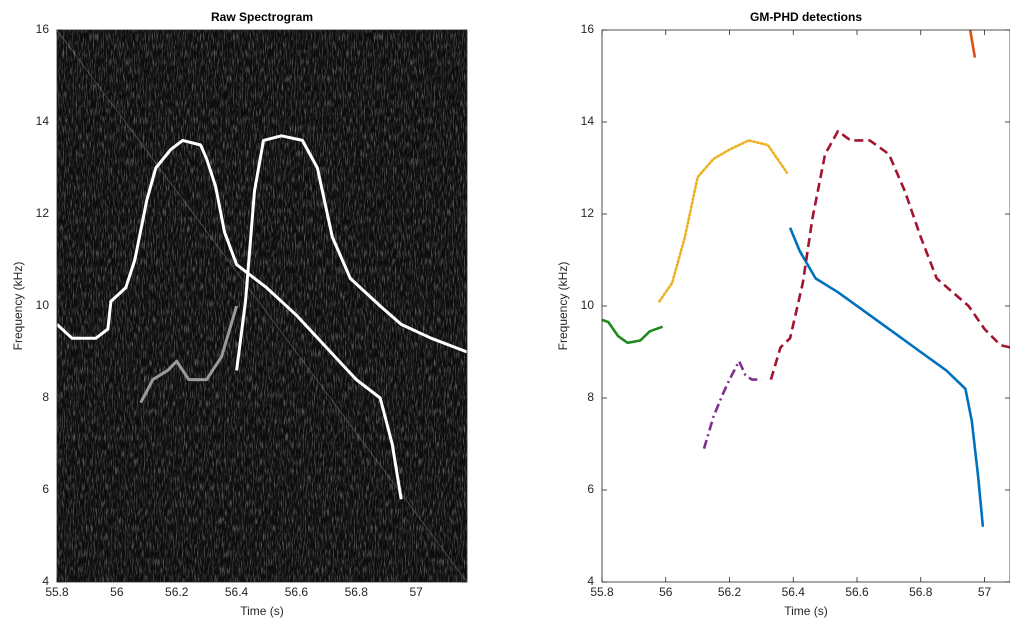 This screenshot has height=627, width=1010. What do you see at coordinates (262, 17) in the screenshot?
I see `chart-title: Raw Spectrogram` at bounding box center [262, 17].